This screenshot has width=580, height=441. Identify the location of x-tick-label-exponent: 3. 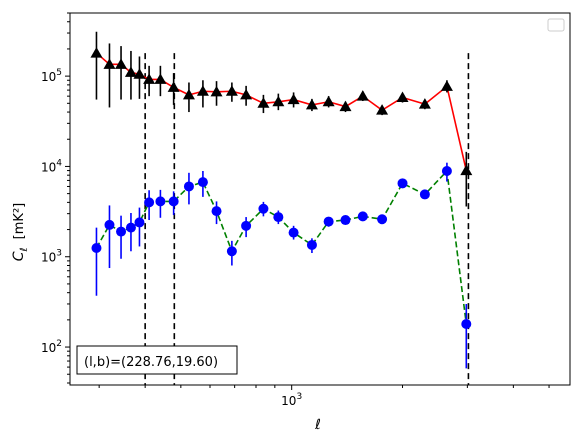
(299, 397).